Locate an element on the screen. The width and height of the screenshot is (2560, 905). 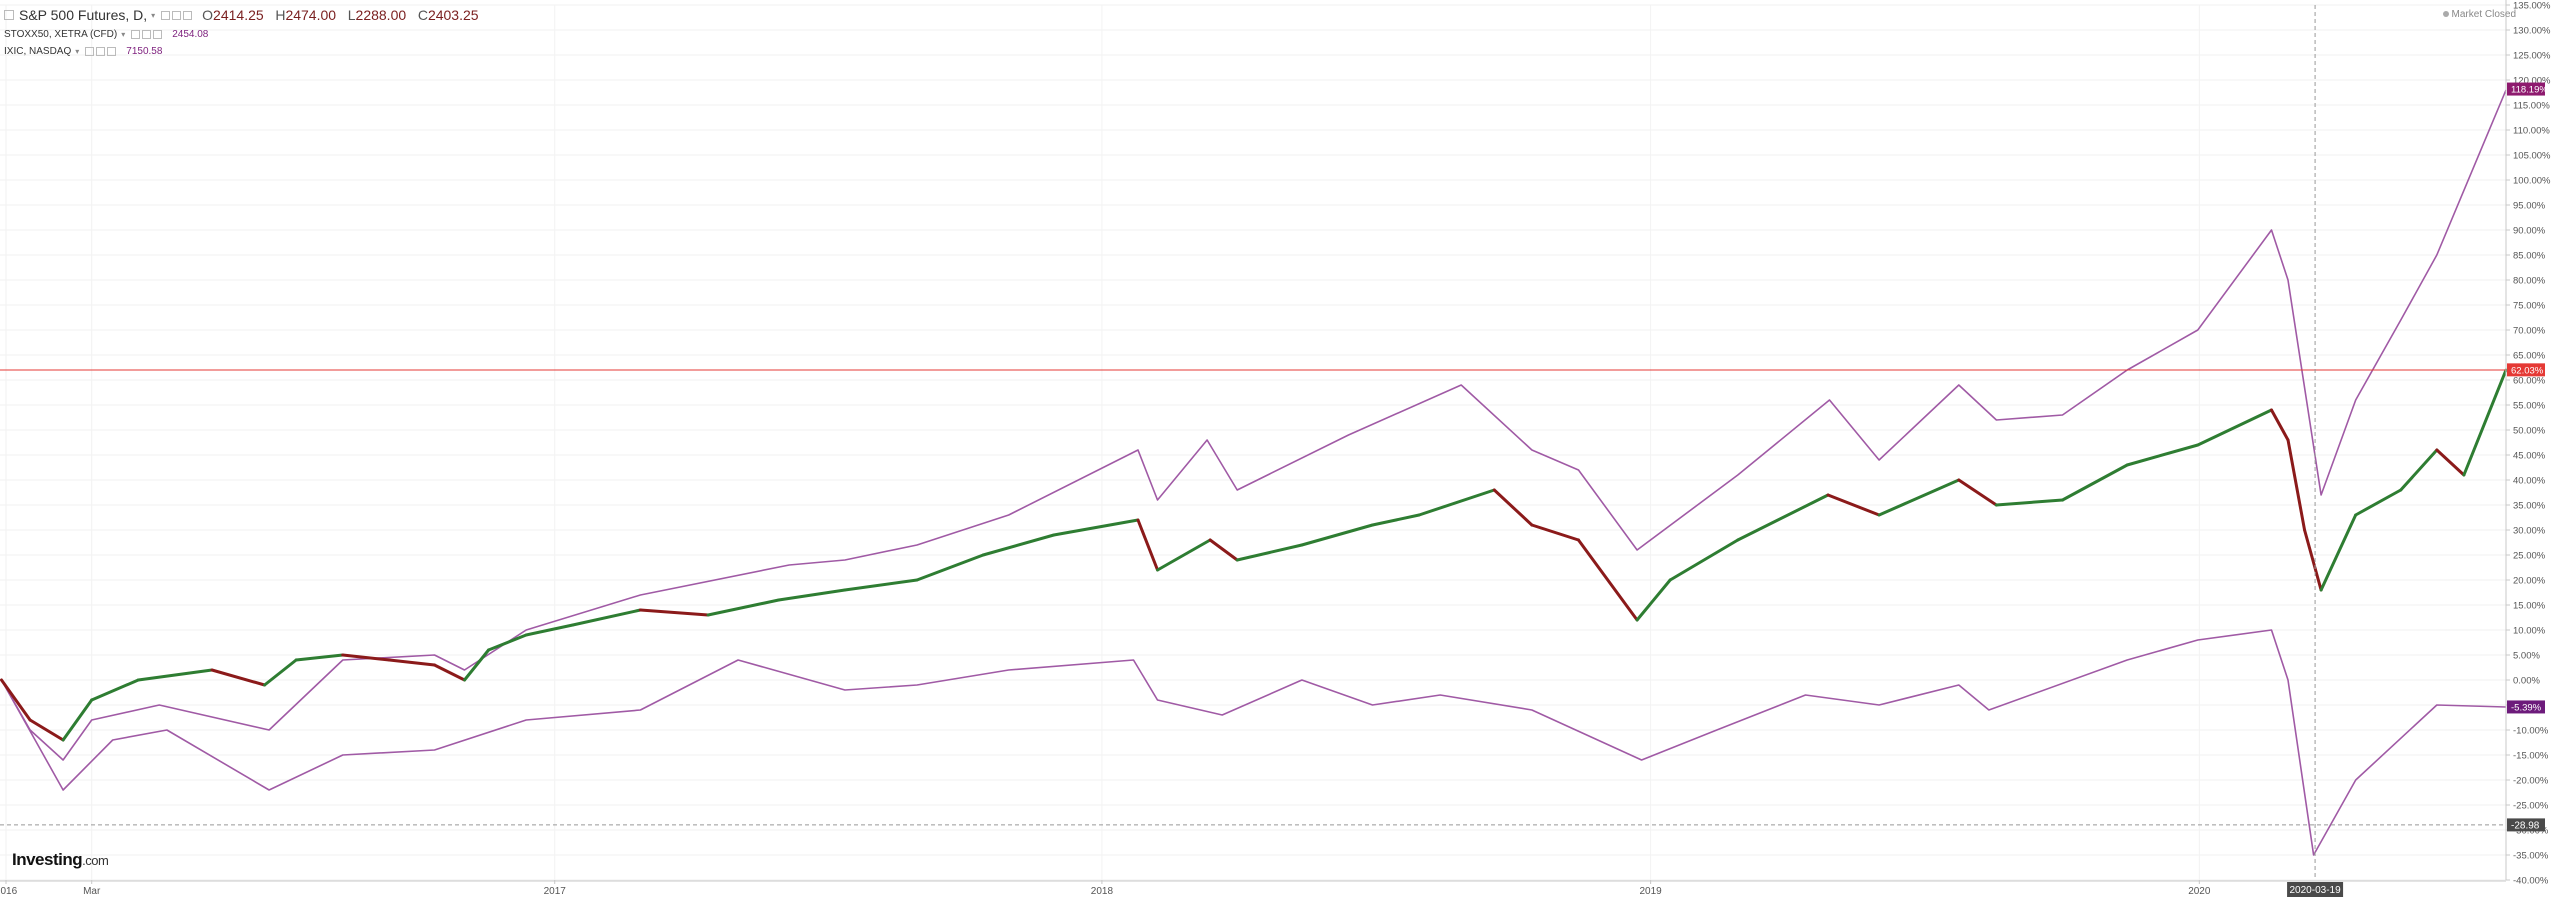
y-tick-label: -25.00% is located at coordinates (2531, 806).